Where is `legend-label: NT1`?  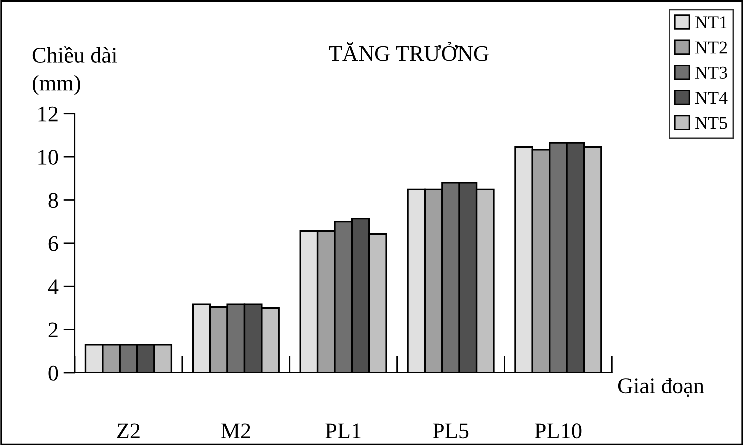 legend-label: NT1 is located at coordinates (711, 22).